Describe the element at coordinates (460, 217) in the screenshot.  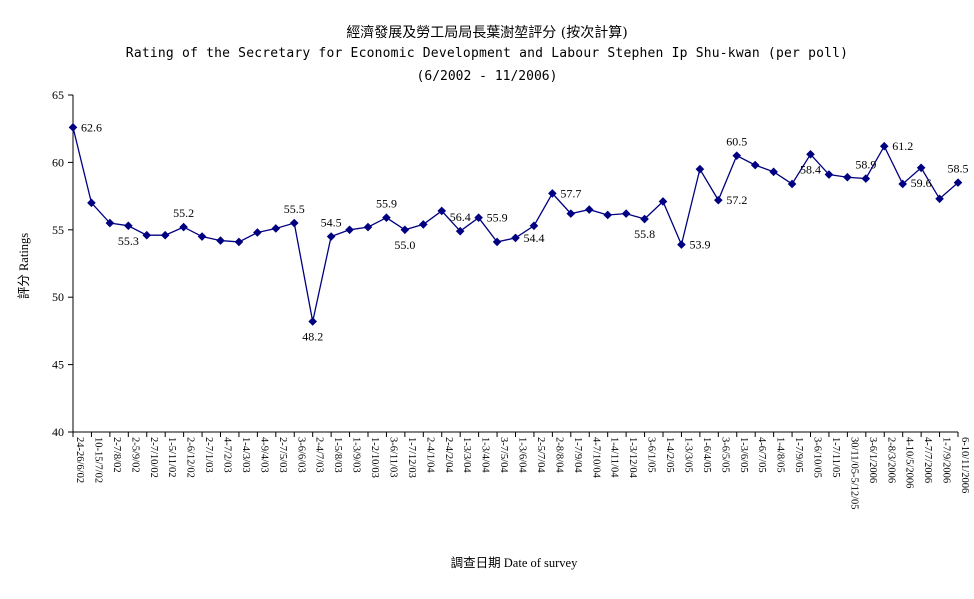
I see `data-label: 56.4` at that location.